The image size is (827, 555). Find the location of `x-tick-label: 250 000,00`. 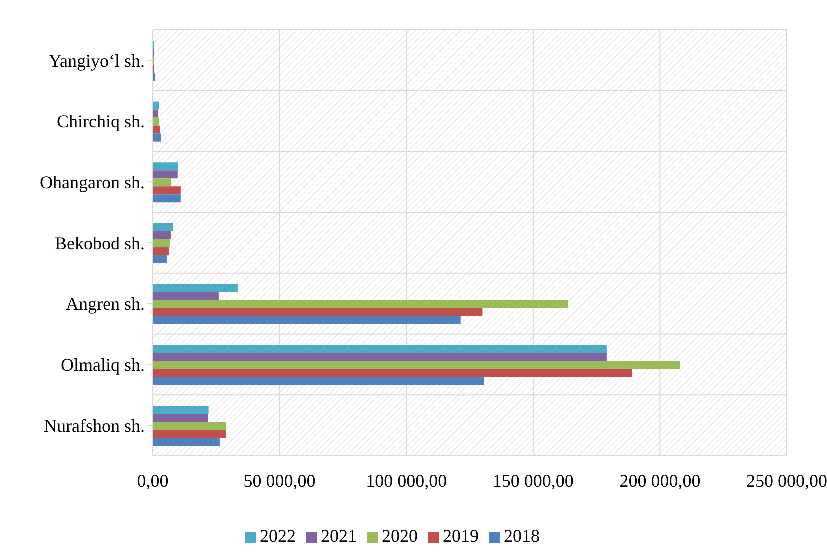

x-tick-label: 250 000,00 is located at coordinates (786, 480).